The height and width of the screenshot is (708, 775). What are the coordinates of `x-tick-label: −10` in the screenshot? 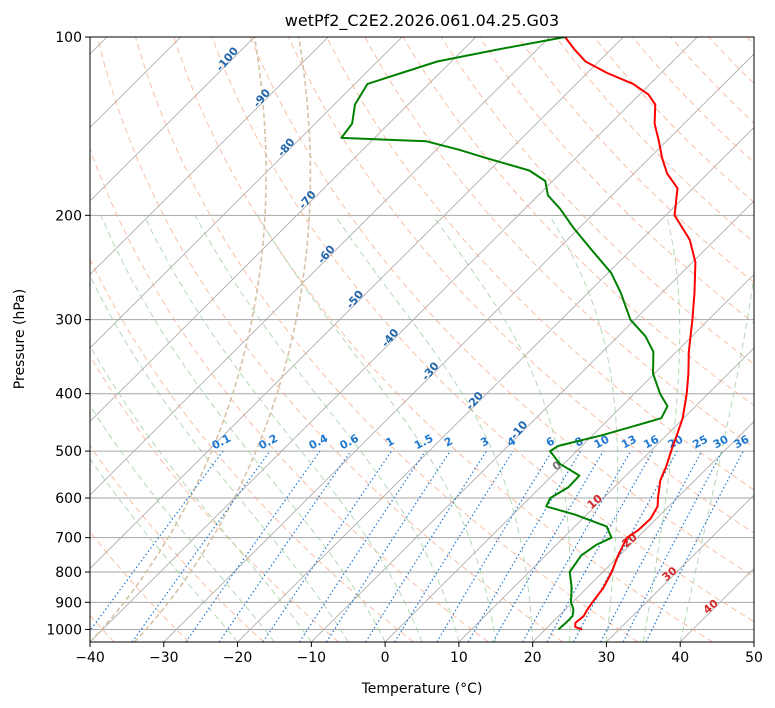 It's located at (312, 658).